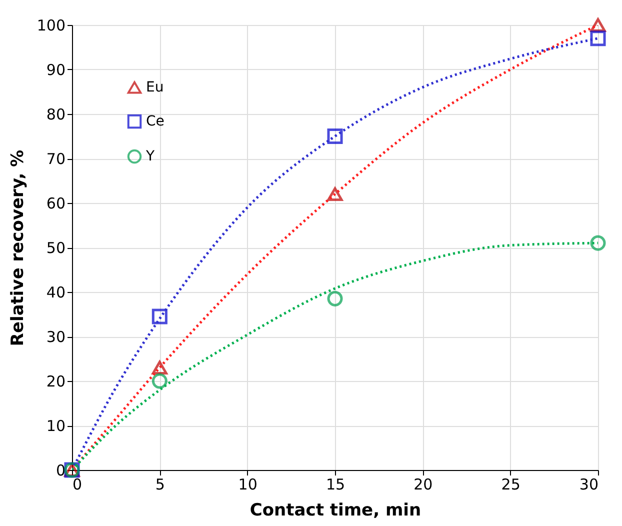 This screenshot has width=622, height=526. I want to click on y-tick-label: 10, so click(56, 426).